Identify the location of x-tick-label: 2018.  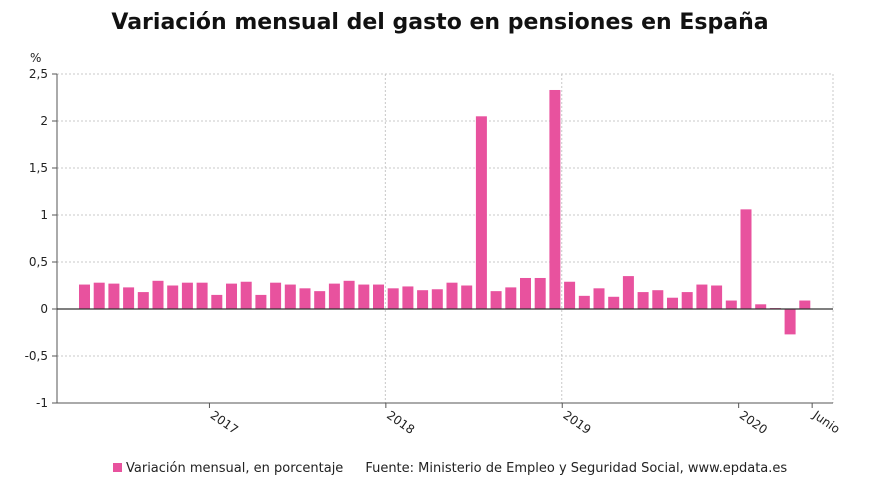
(400, 422).